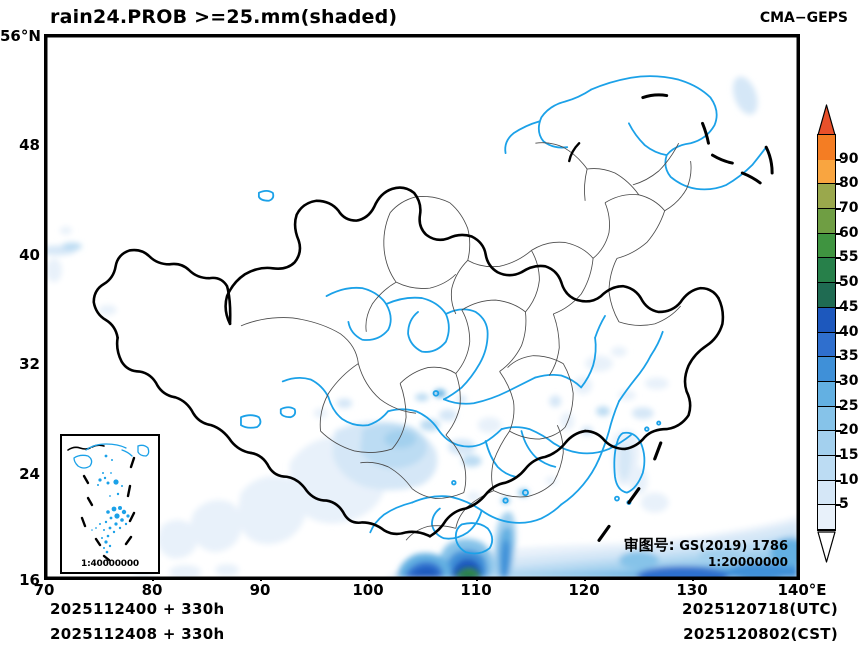 The image size is (860, 658). Describe the element at coordinates (29, 580) in the screenshot. I see `y-tick-label-16: 16` at that location.